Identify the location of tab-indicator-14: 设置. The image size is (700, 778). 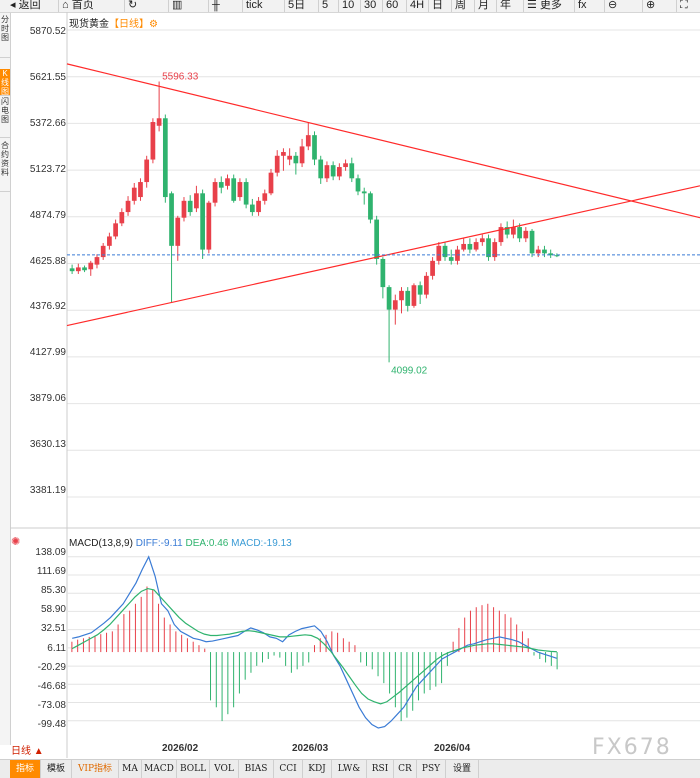
(462, 769).